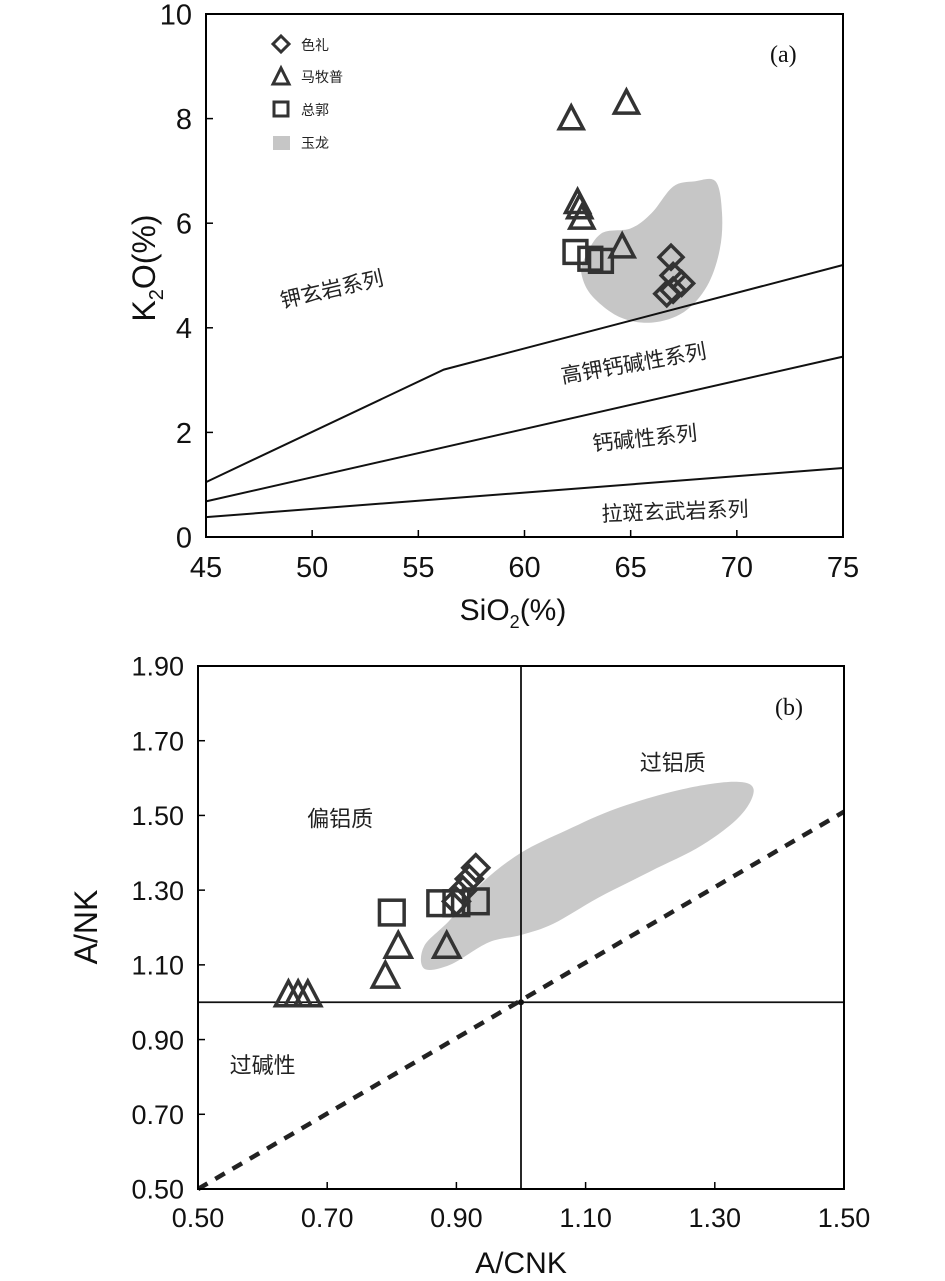  Describe the element at coordinates (157, 294) in the screenshot. I see `y-title-subscript: 2` at that location.